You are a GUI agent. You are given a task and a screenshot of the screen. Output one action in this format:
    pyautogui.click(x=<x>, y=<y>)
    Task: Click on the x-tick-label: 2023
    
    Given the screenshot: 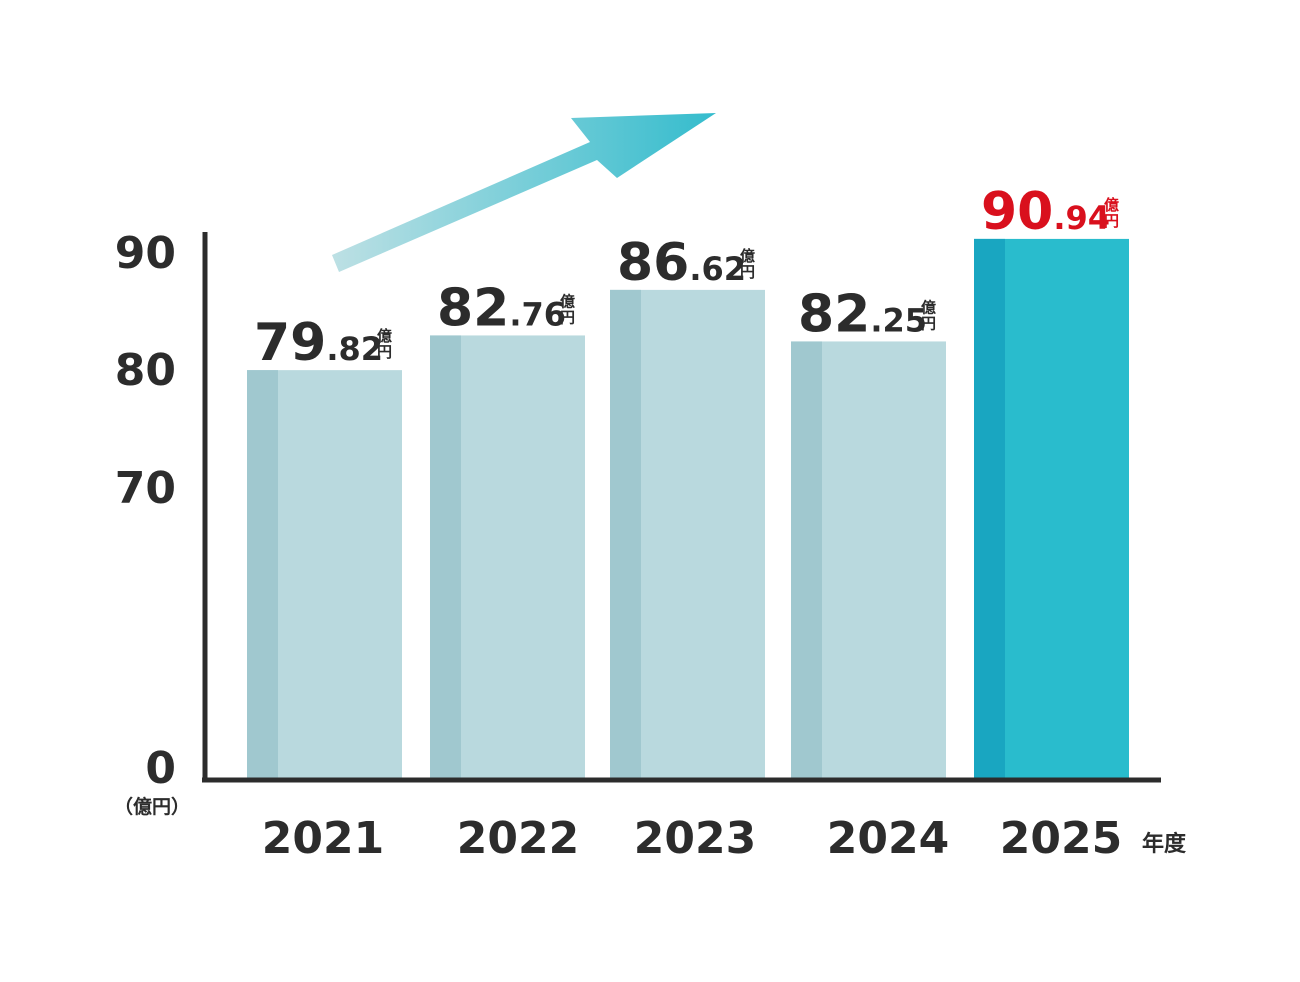 What is the action you would take?
    pyautogui.click(x=695, y=838)
    